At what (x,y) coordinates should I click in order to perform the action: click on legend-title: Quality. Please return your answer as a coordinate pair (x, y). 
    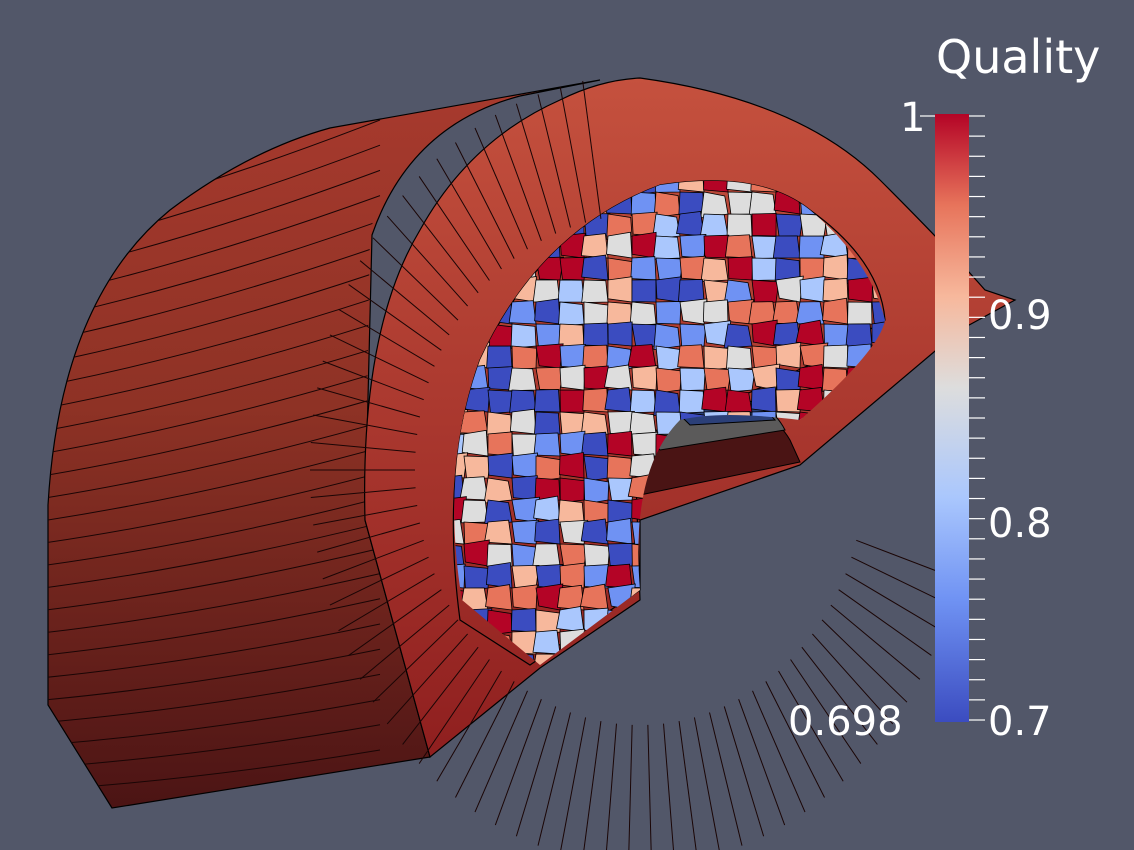
    Looking at the image, I should click on (1018, 57).